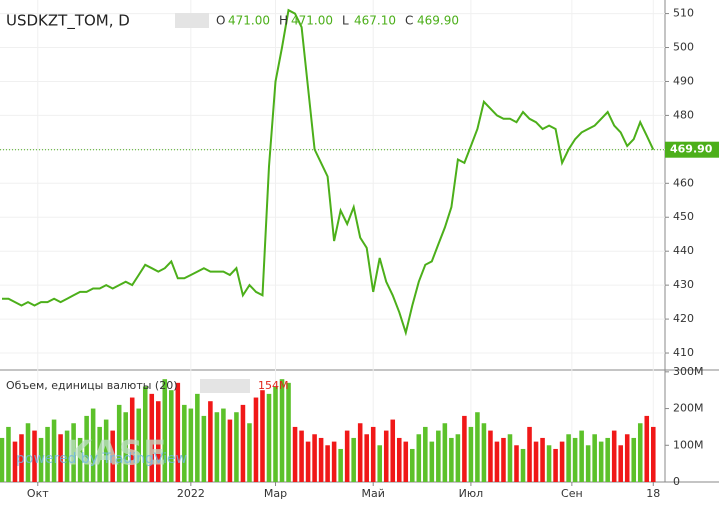 This screenshot has width=719, height=507. I want to click on watermark-sub: powered by TradingView, so click(101, 459).